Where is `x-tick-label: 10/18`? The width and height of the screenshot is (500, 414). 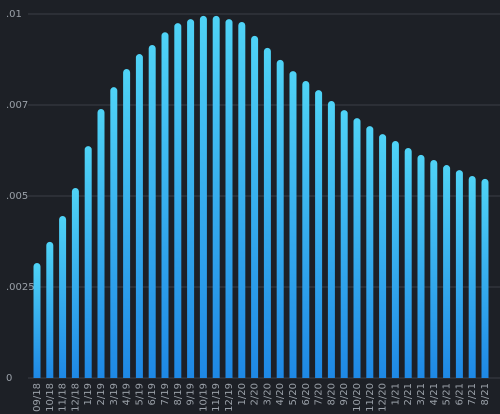
x-tick-label: 10/18 is located at coordinates (50, 397).